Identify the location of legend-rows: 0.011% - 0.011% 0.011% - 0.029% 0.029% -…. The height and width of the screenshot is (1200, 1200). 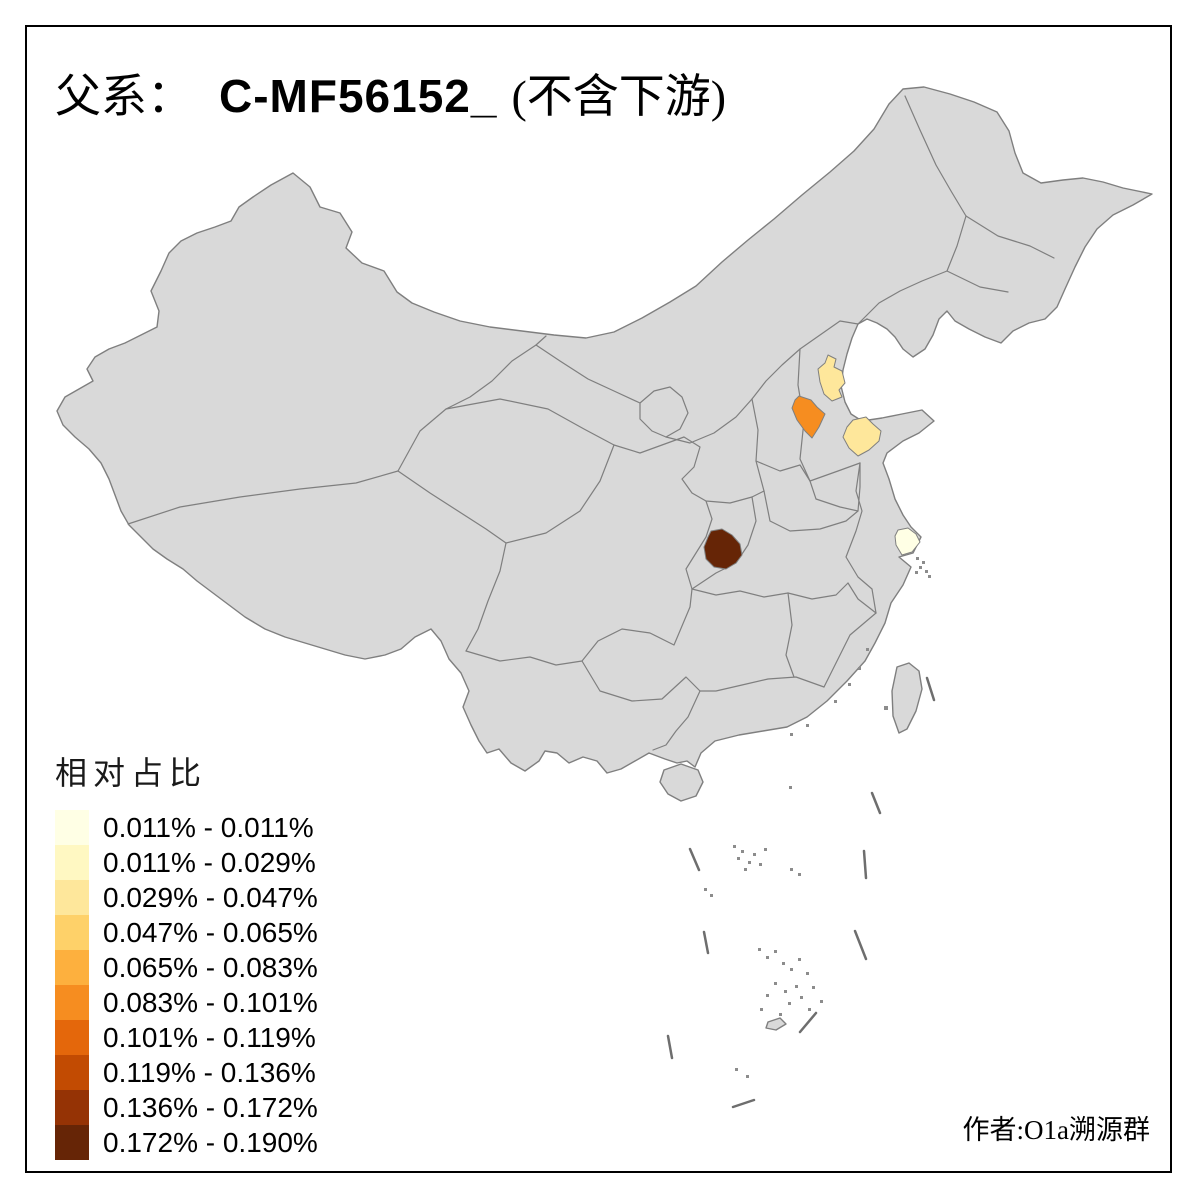
(186, 985).